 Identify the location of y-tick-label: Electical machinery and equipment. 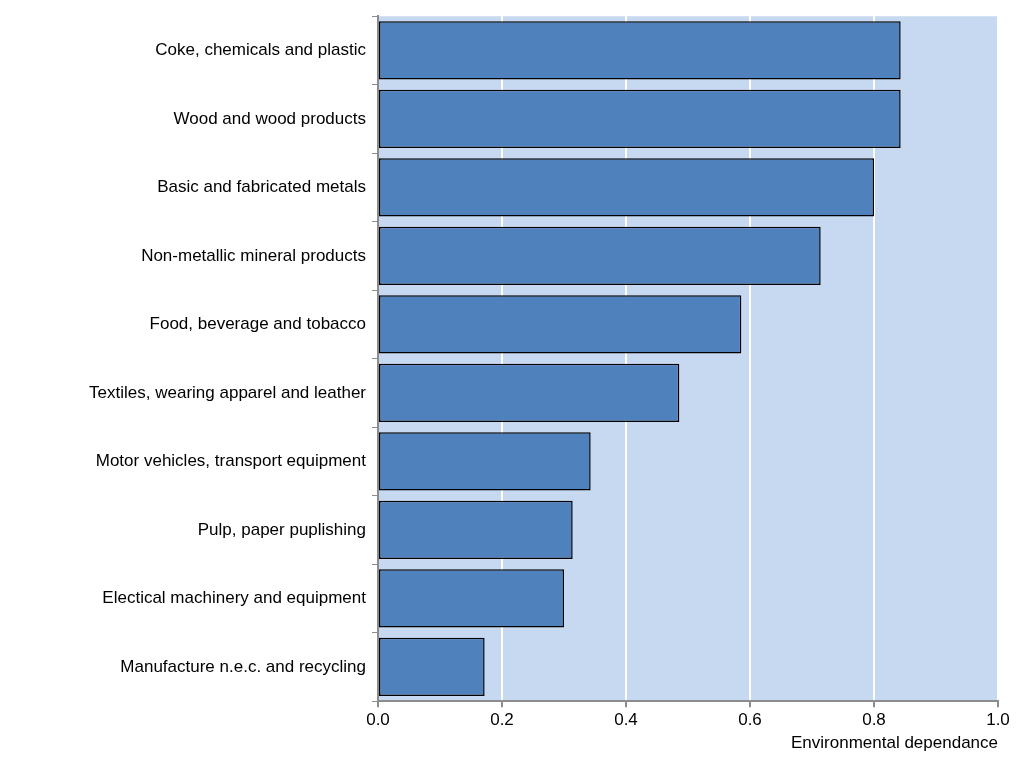
(234, 598).